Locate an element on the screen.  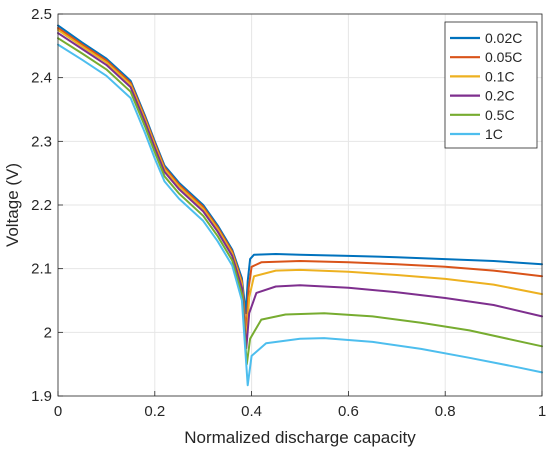
legend-label: 0.1C is located at coordinates (500, 76).